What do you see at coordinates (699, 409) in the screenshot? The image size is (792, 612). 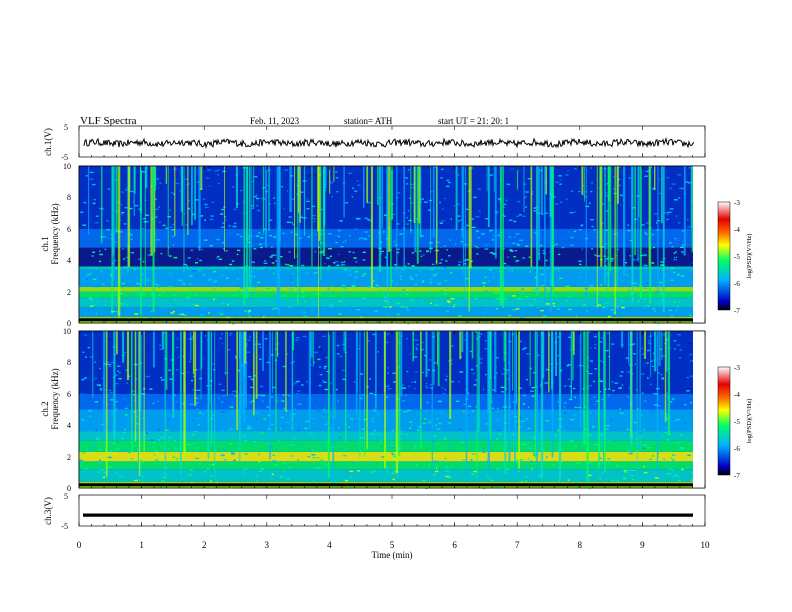 I see `spectrogram-edge` at bounding box center [699, 409].